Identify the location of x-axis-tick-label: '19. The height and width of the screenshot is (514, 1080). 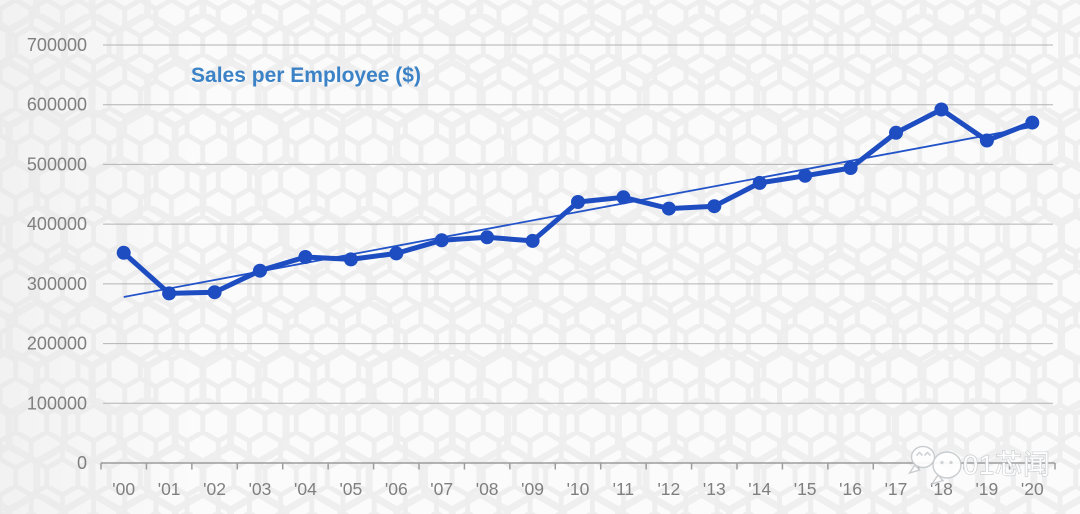
(986, 489).